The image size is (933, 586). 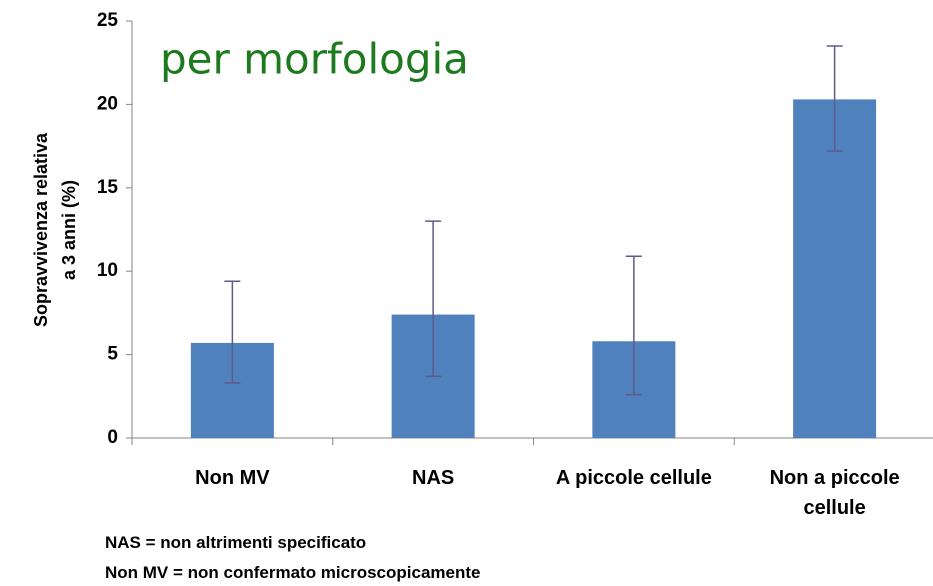 What do you see at coordinates (108, 187) in the screenshot?
I see `y-tick-label: 15` at bounding box center [108, 187].